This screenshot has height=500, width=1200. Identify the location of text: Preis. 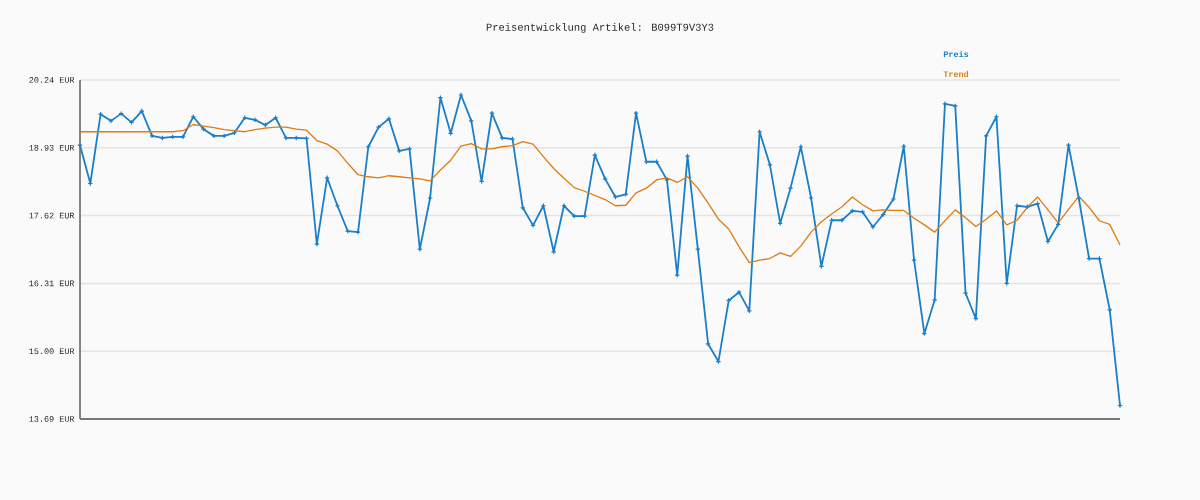
(956, 54).